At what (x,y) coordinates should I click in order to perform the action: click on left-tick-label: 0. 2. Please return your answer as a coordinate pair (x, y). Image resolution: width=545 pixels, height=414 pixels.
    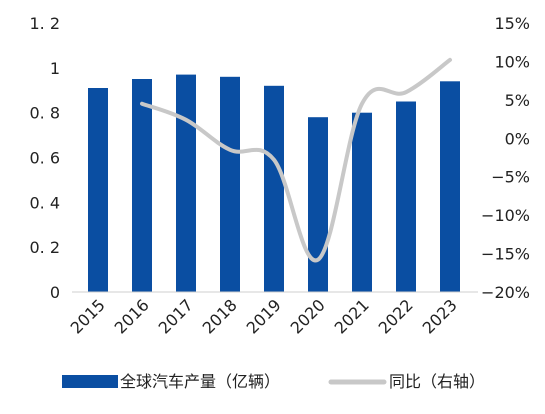
    Looking at the image, I should click on (44, 247).